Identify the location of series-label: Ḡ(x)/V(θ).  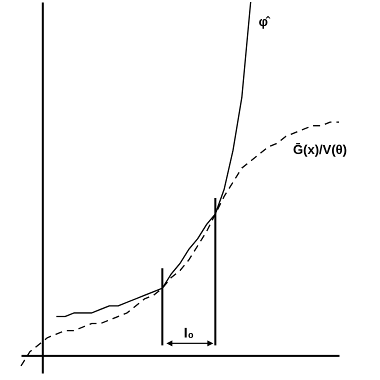
(320, 150).